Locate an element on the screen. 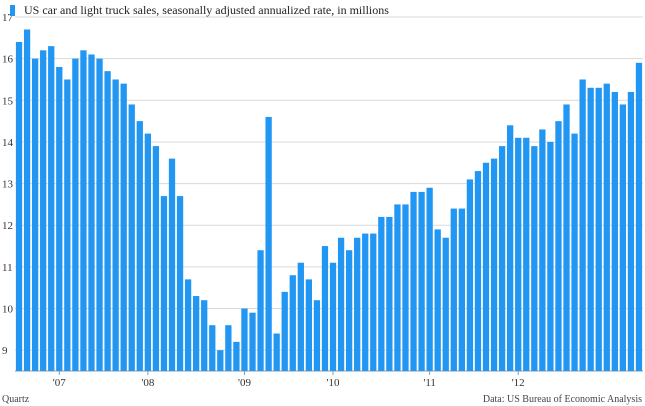  x-tick-label: '07 is located at coordinates (59, 383).